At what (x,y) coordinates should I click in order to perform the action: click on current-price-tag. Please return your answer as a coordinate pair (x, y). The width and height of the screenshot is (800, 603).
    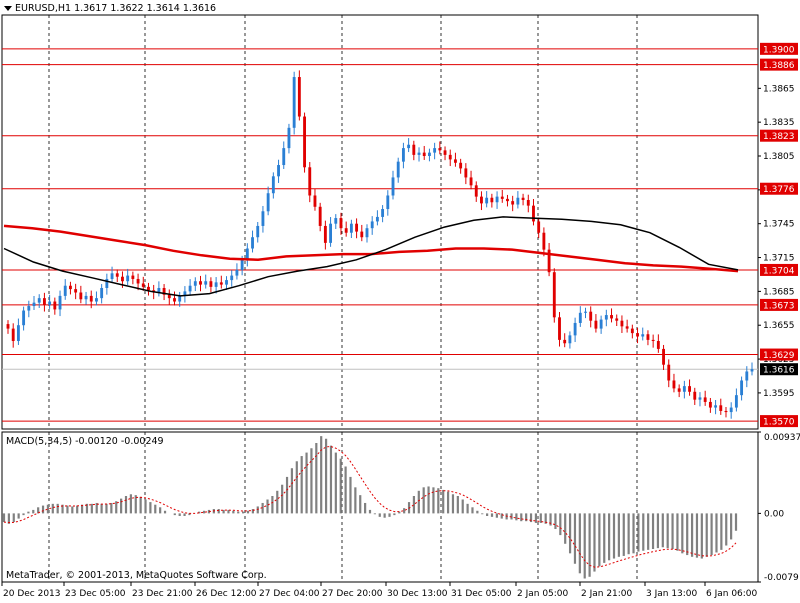
    Looking at the image, I should click on (779, 369).